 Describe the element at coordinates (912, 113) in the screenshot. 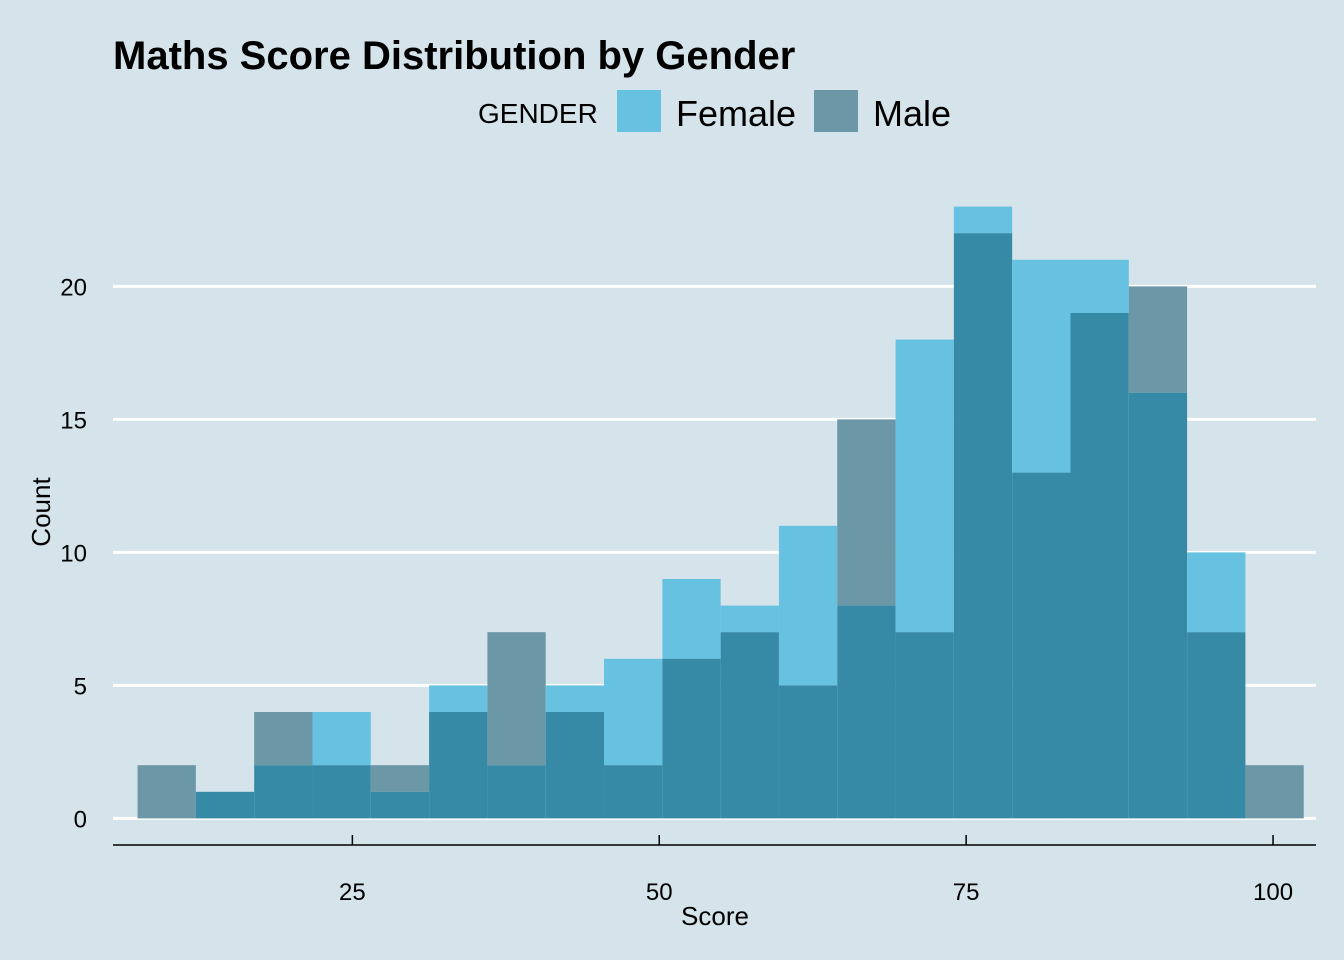

I see `legend-label-male: Male` at that location.